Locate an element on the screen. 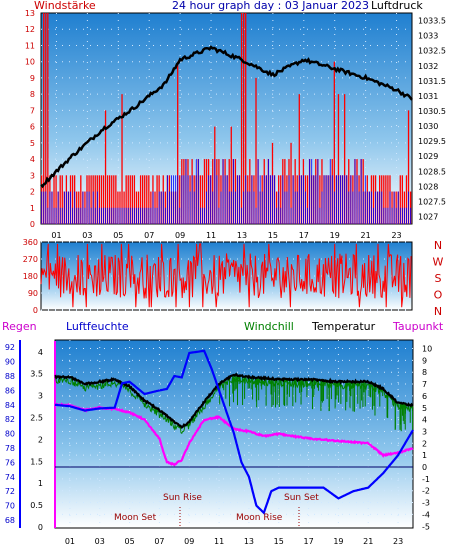  wind-time-tick: 05 is located at coordinates (118, 235).